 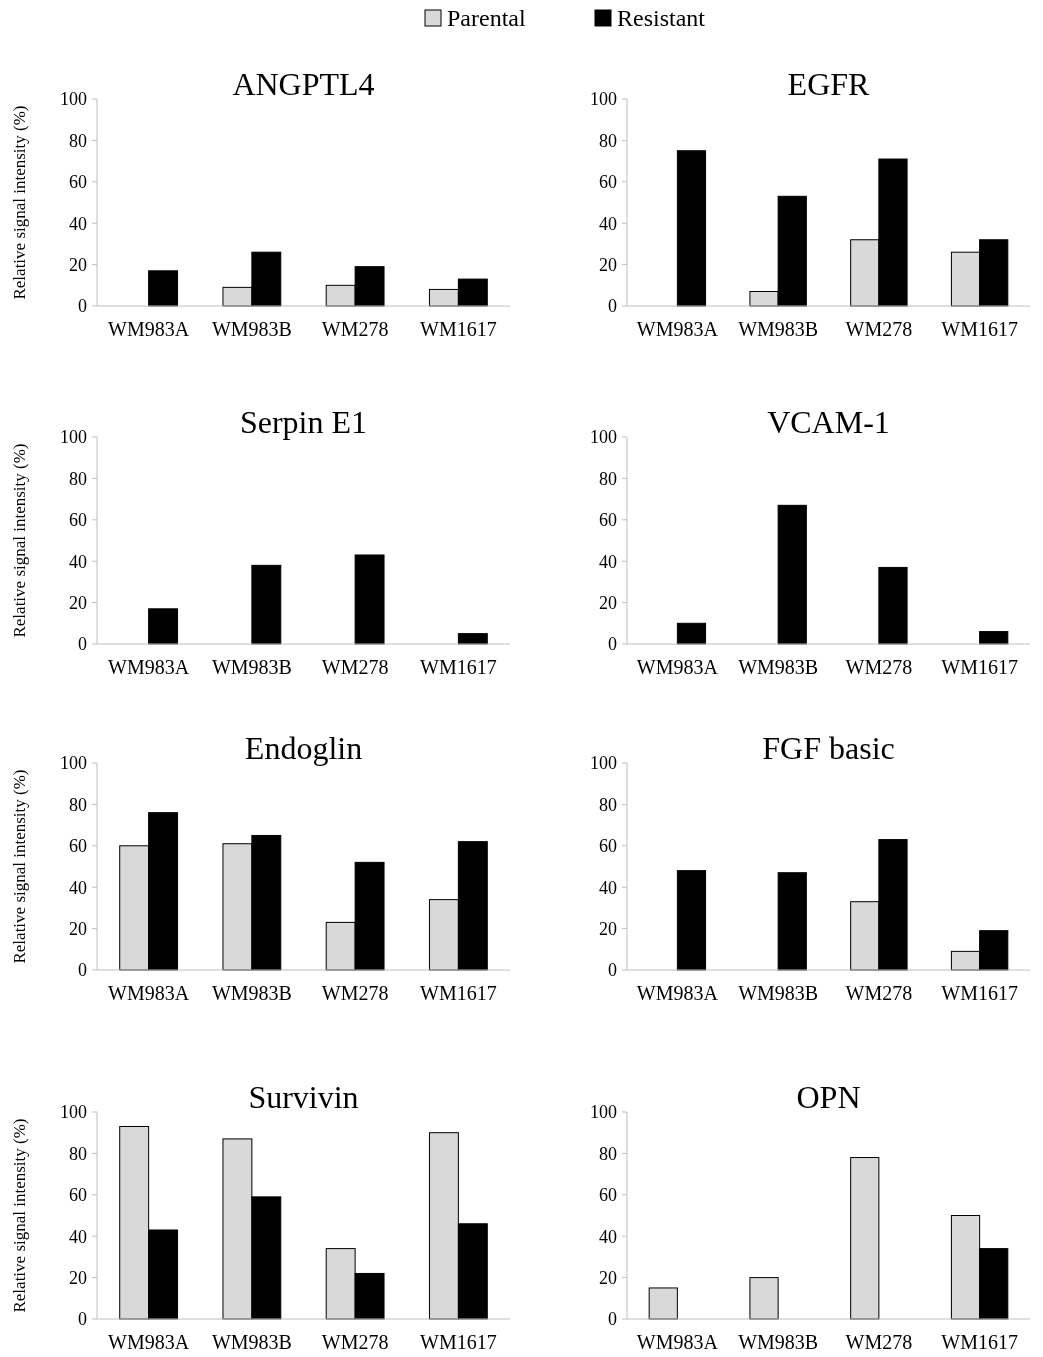 What do you see at coordinates (828, 748) in the screenshot?
I see `chart-title: FGF basic` at bounding box center [828, 748].